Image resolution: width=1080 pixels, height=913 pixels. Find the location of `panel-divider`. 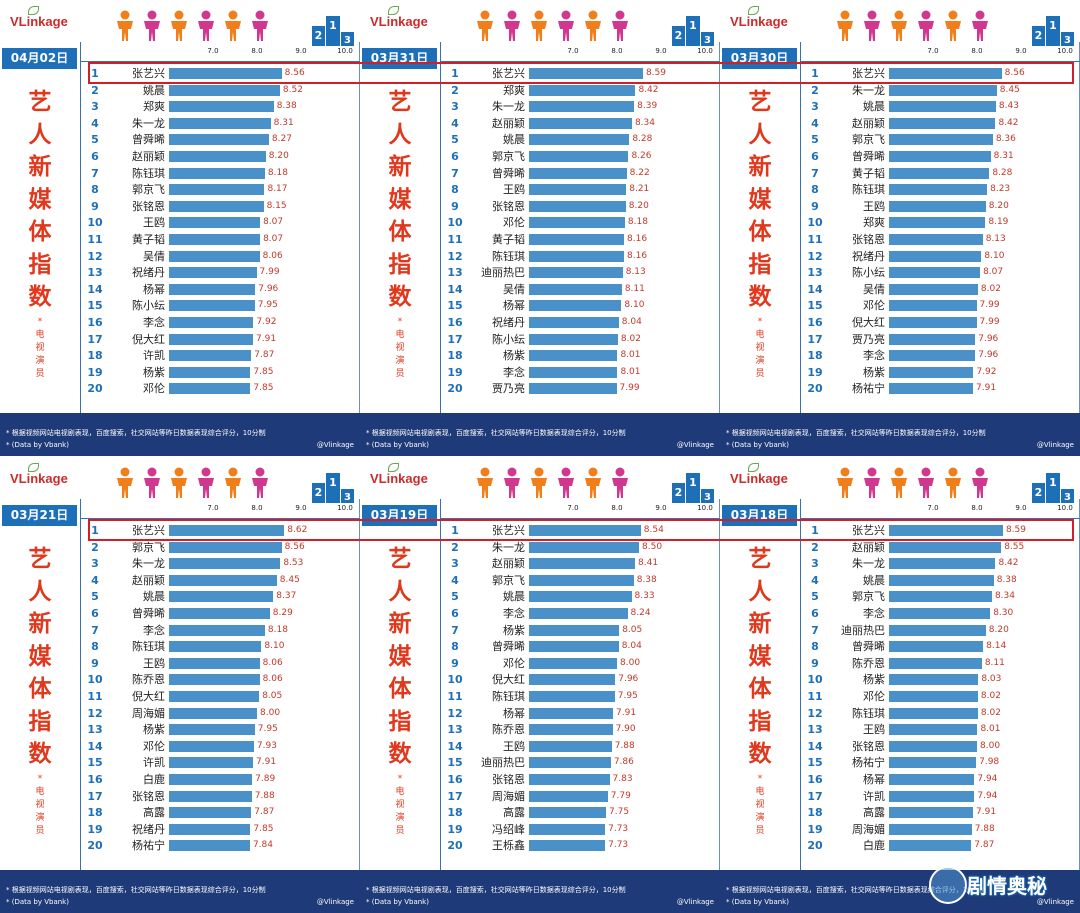

panel-divider is located at coordinates (719, 685).